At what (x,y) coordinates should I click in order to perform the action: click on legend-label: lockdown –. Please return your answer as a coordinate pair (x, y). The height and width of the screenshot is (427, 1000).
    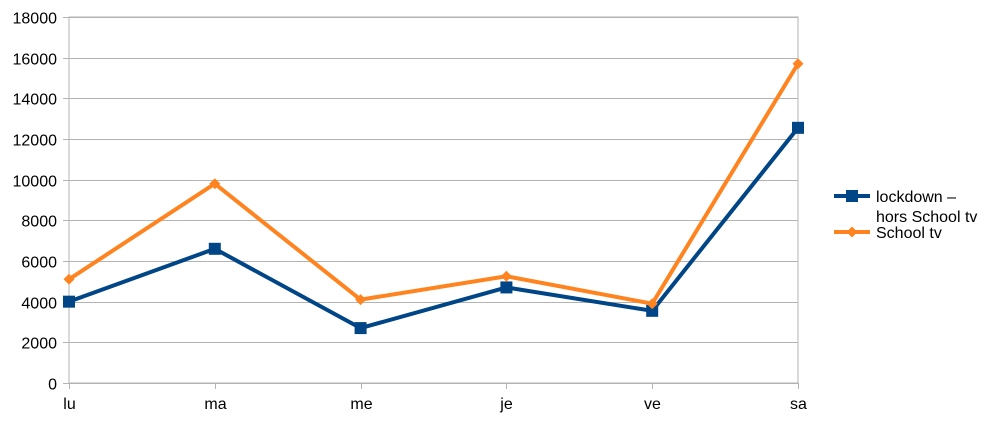
    Looking at the image, I should click on (916, 197).